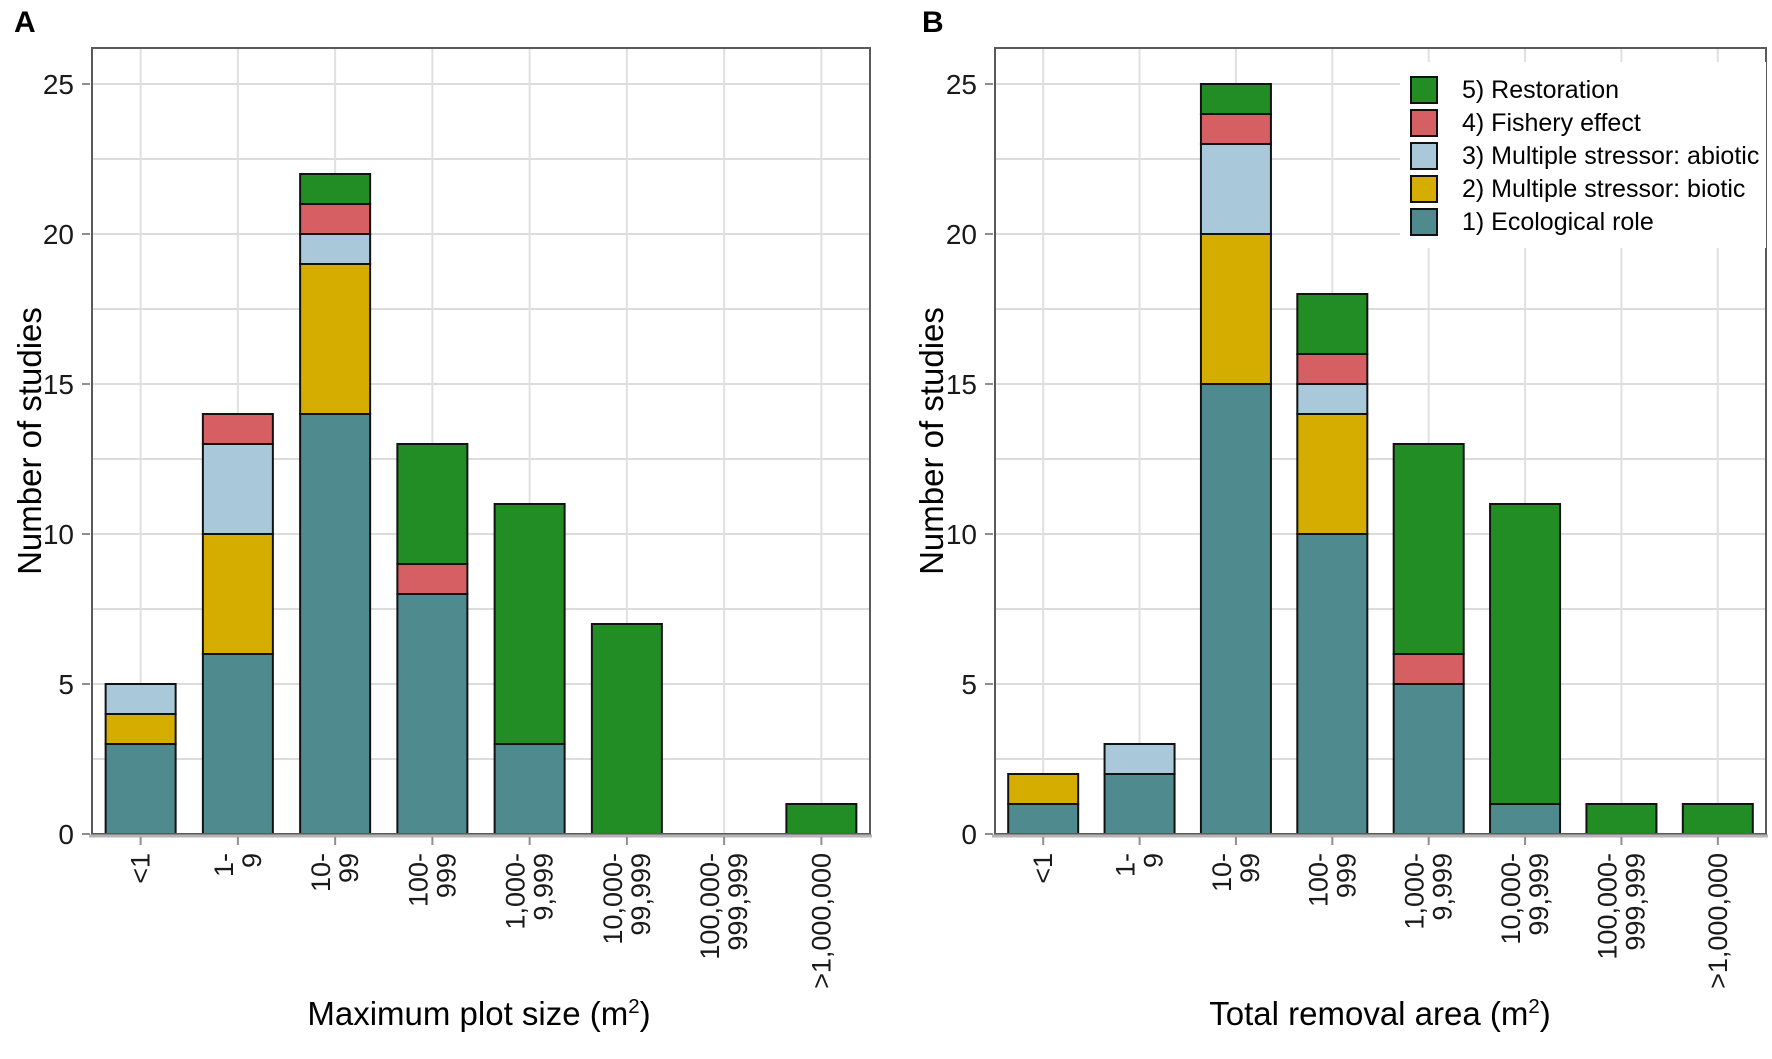 The image size is (1772, 1059). What do you see at coordinates (710, 906) in the screenshot?
I see `x-tick-label-line: 100,000-` at bounding box center [710, 906].